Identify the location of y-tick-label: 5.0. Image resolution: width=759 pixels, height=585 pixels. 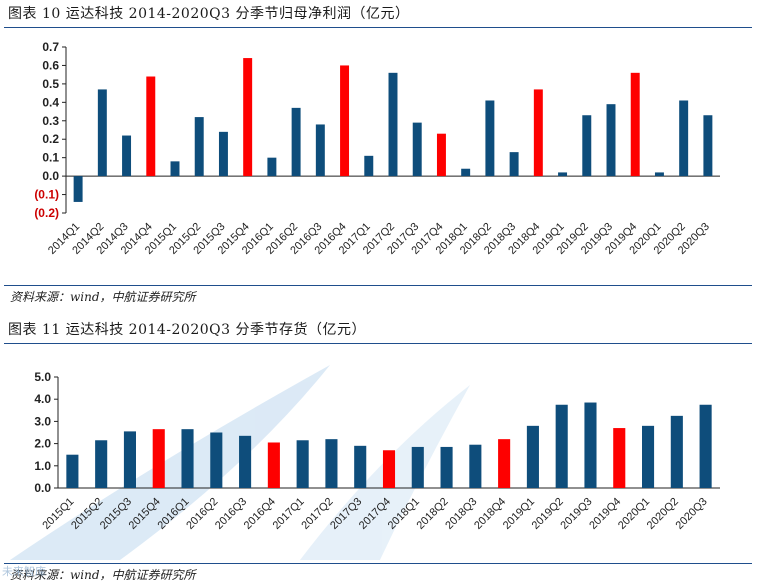
(42, 377).